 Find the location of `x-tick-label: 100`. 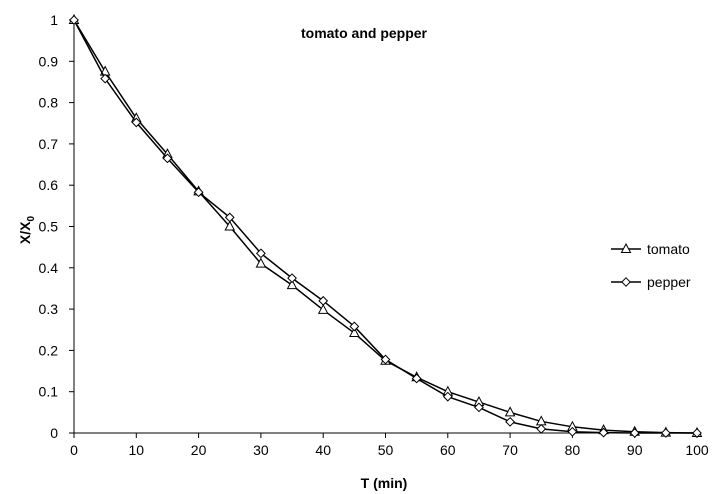

x-tick-label: 100 is located at coordinates (697, 450).